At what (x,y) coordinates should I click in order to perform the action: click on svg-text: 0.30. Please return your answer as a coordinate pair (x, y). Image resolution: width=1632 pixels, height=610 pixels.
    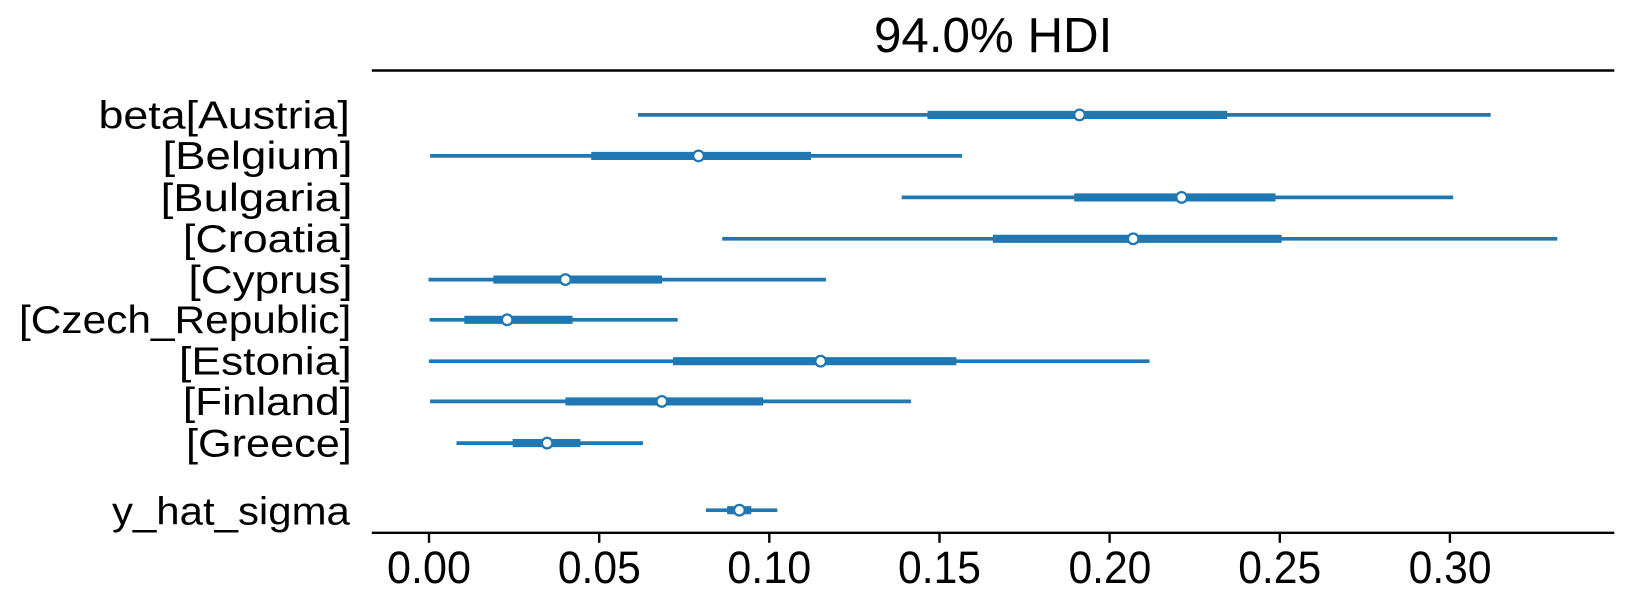
    Looking at the image, I should click on (1450, 568).